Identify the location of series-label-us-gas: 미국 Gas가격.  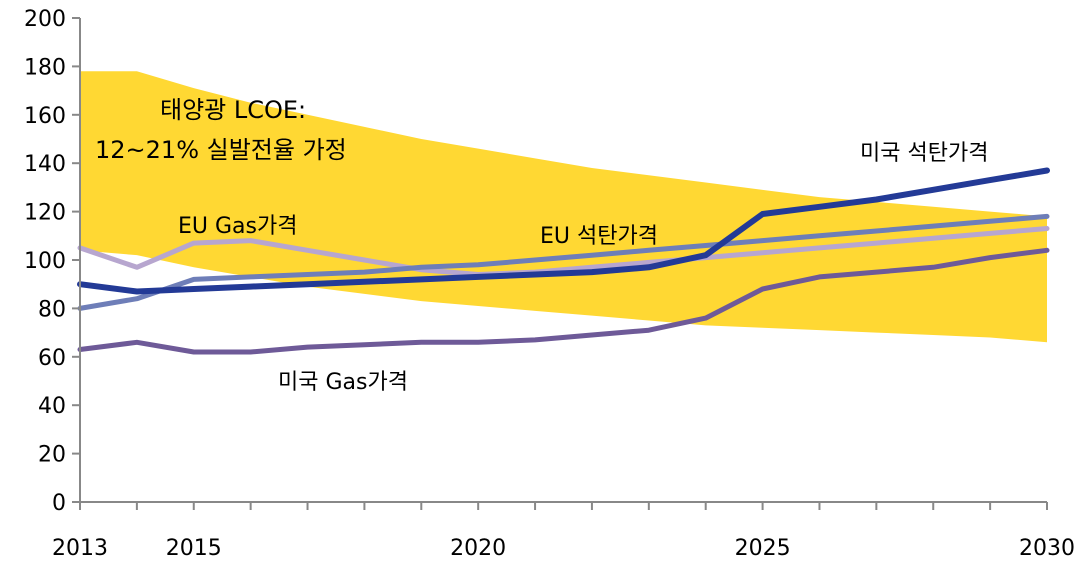
(343, 382).